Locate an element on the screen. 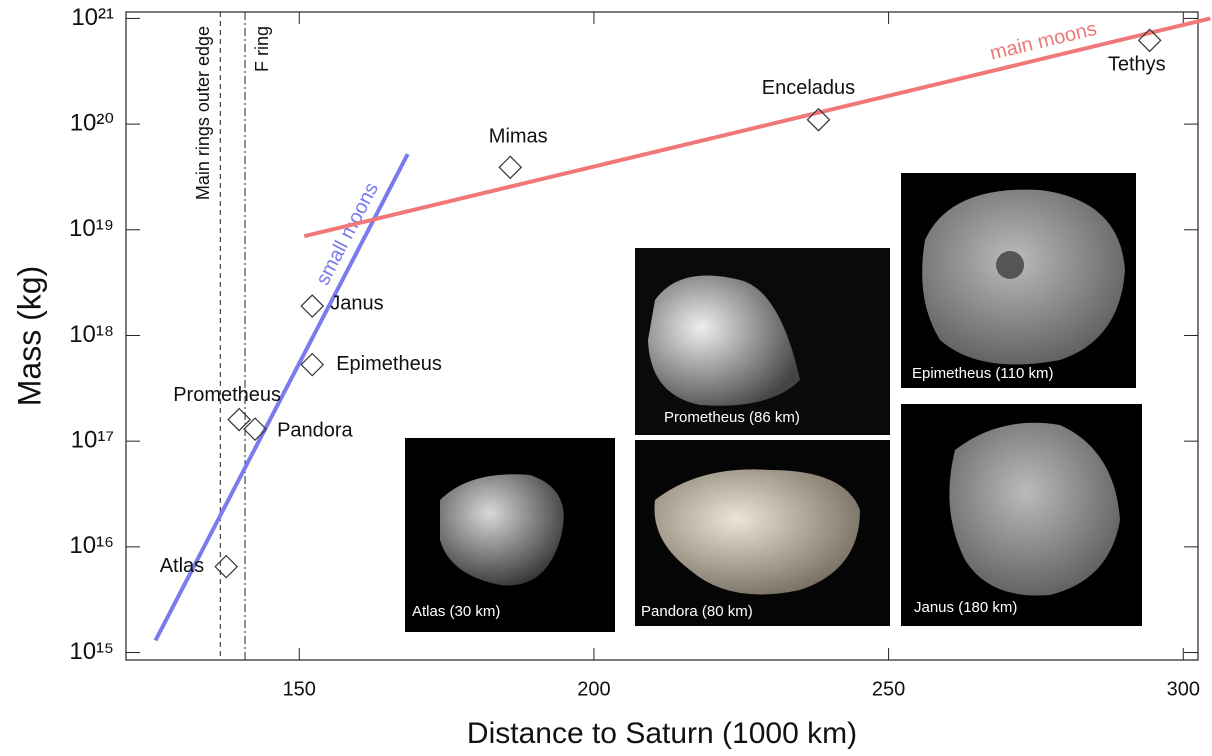 The image size is (1212, 756). y-tick-label: 10²¹ is located at coordinates (92, 17).